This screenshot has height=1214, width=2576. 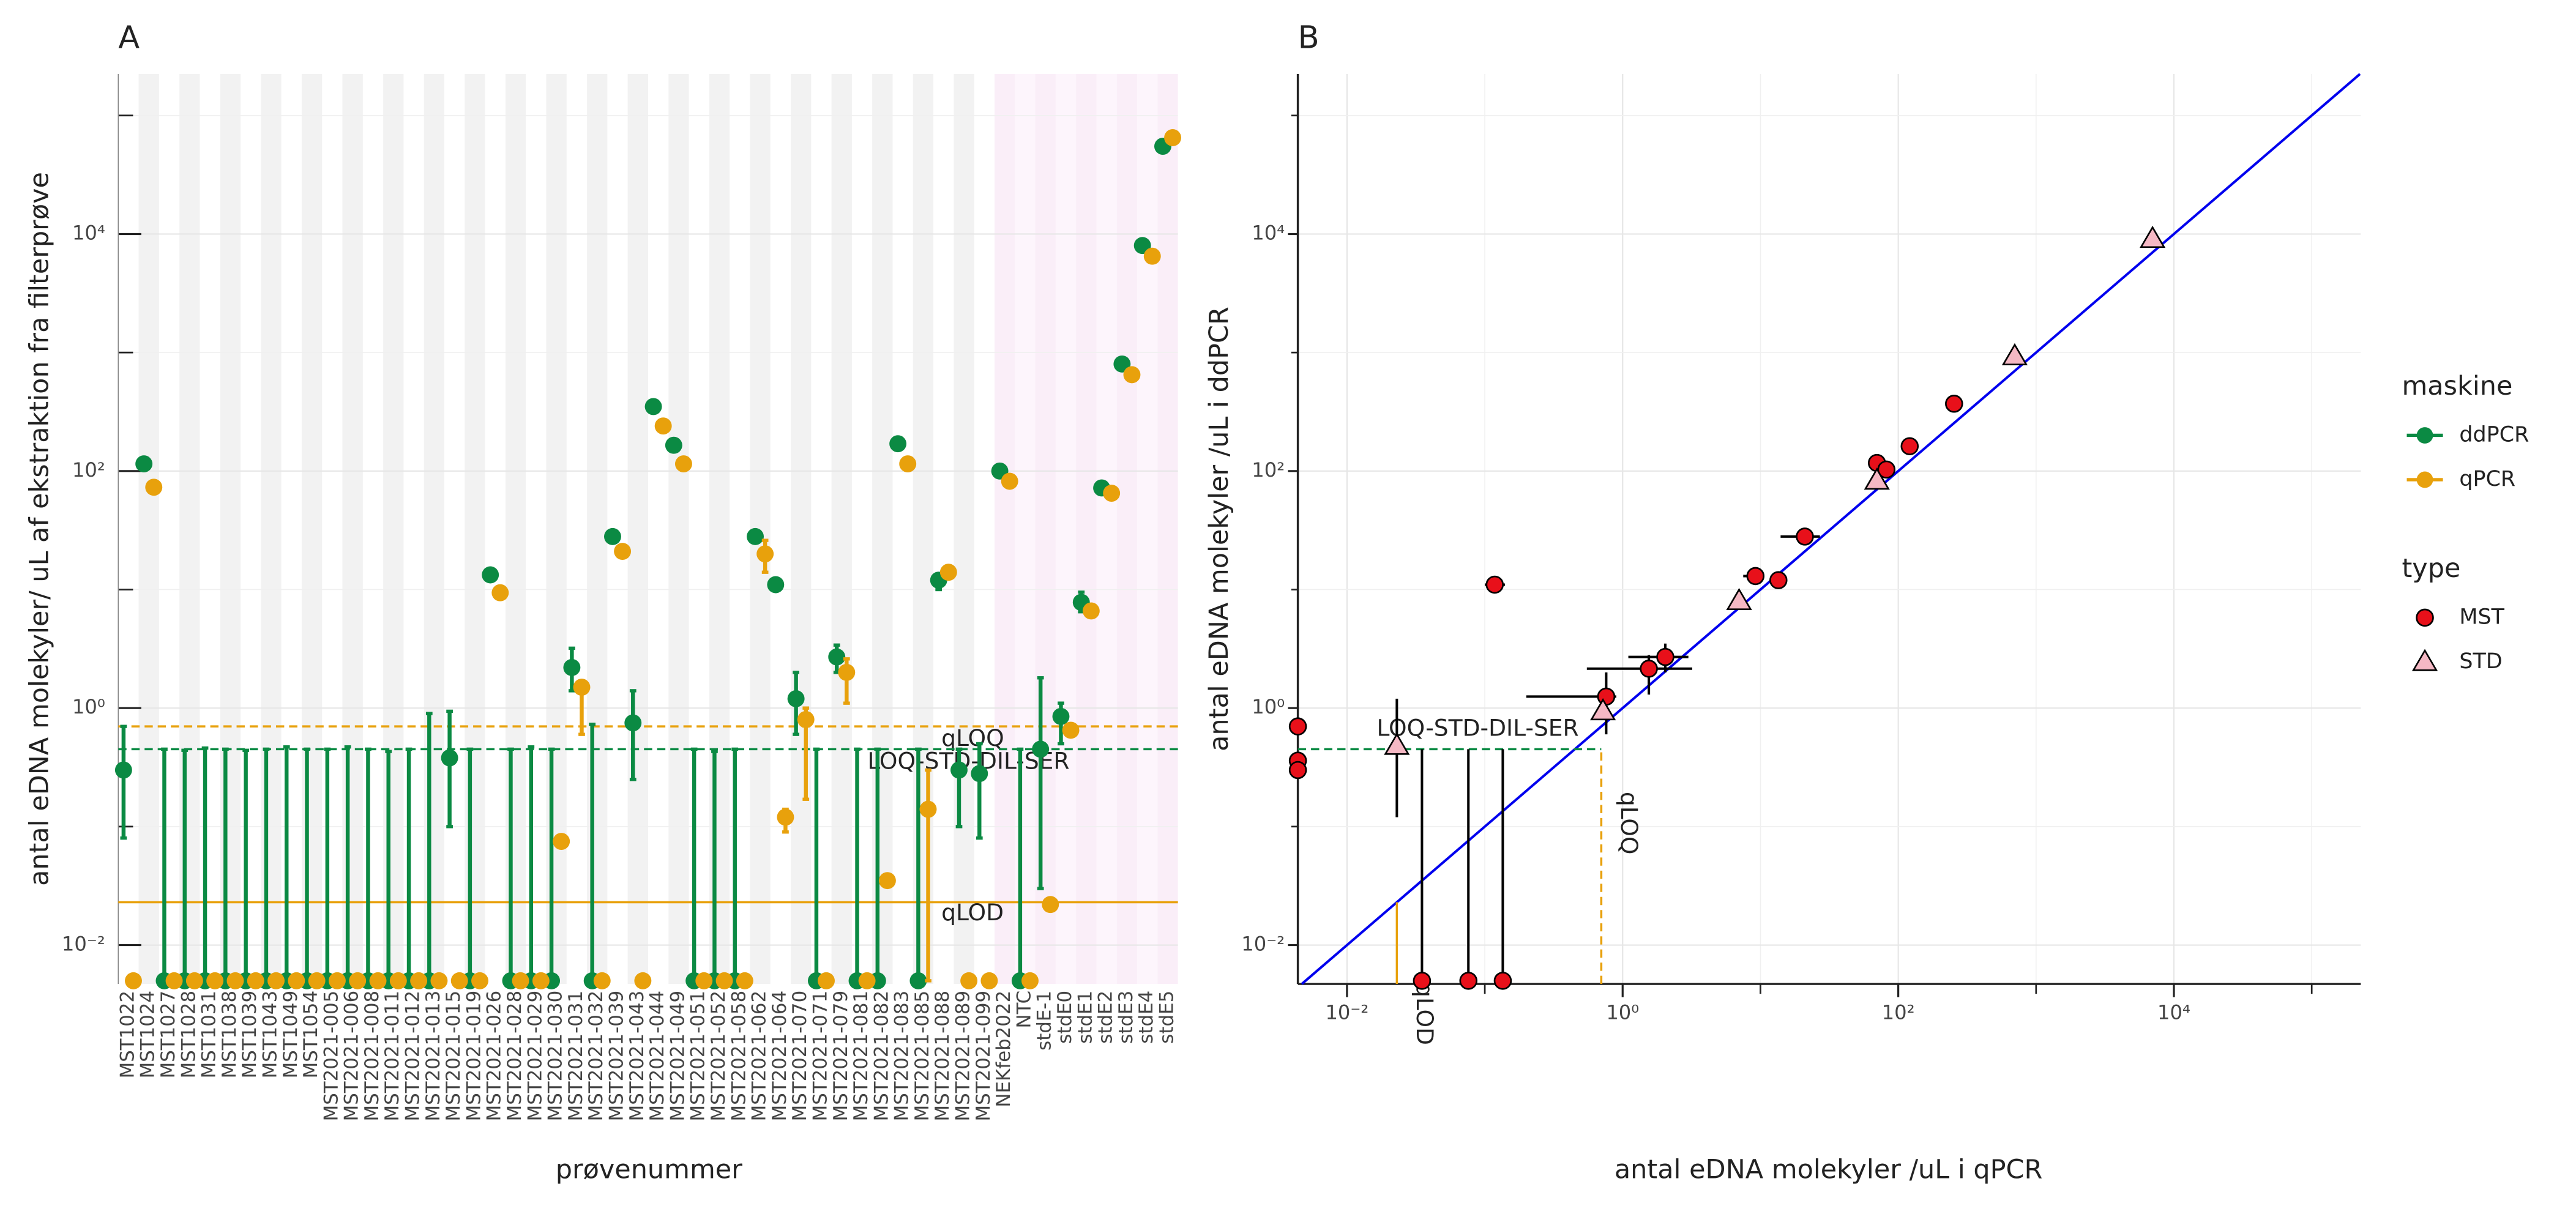 I want to click on x-tick-label: MST1022, so click(x=127, y=1035).